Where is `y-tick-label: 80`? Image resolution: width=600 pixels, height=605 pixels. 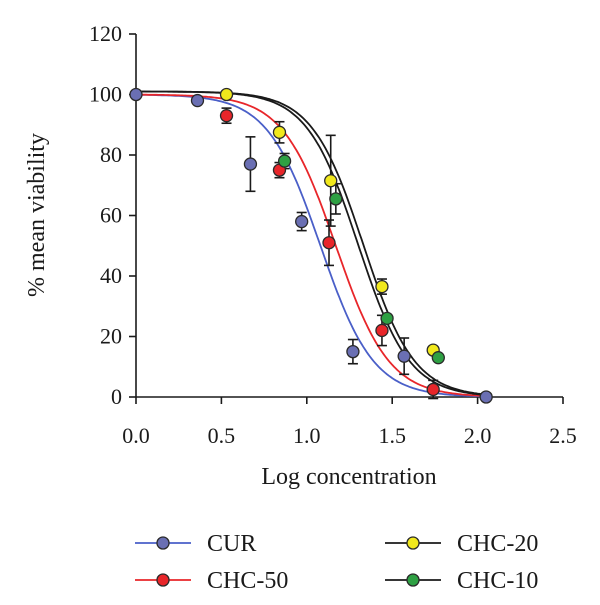 y-tick-label: 80 is located at coordinates (111, 154).